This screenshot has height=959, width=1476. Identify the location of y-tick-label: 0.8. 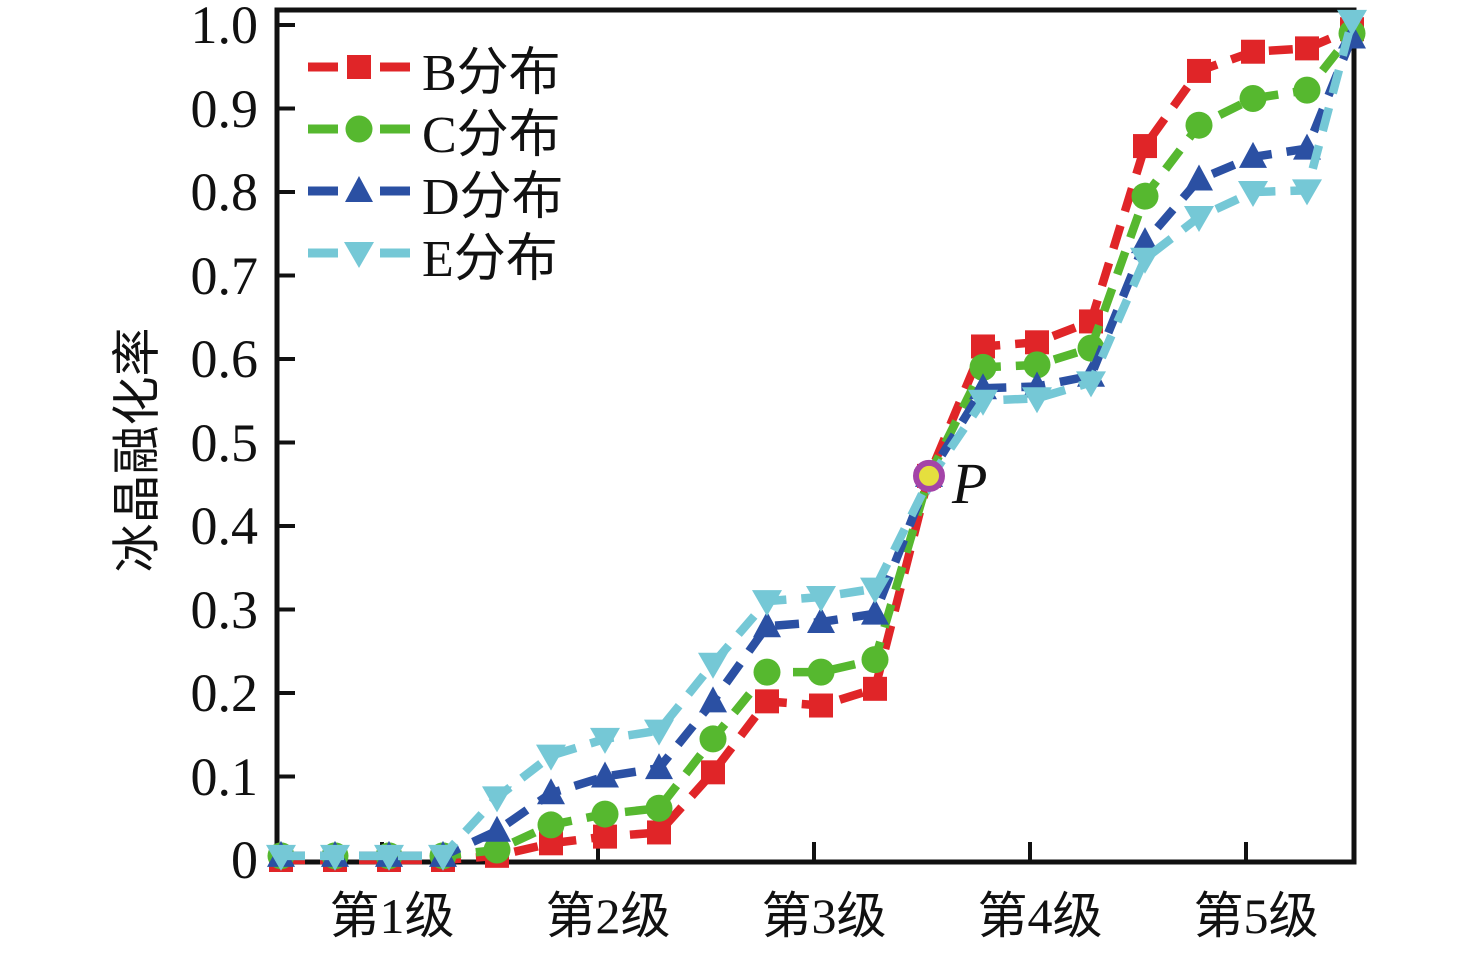
(224, 192).